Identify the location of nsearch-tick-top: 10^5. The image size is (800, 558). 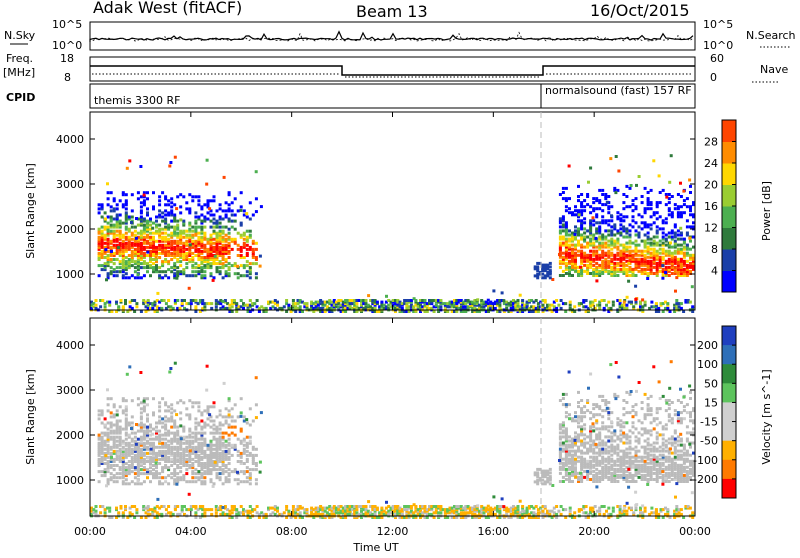
(718, 24).